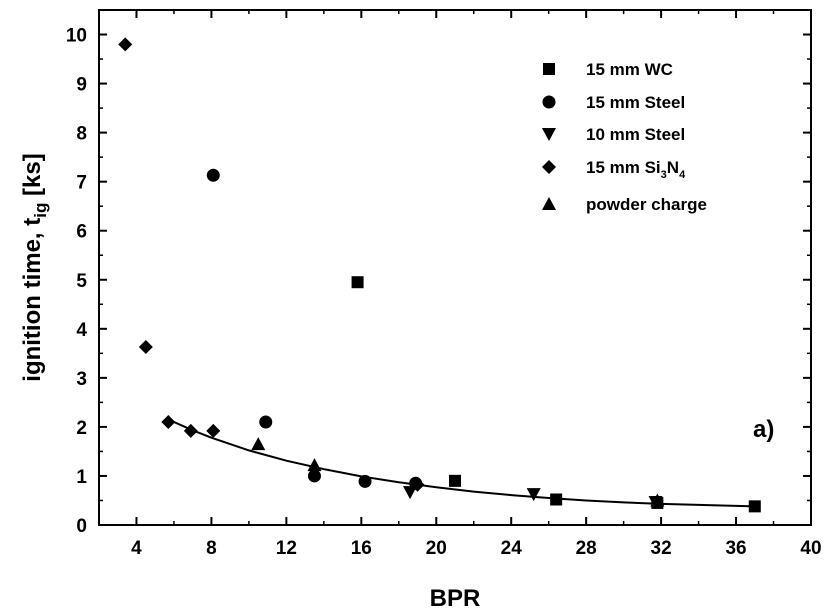  I want to click on x-tick-label: 12, so click(286, 548).